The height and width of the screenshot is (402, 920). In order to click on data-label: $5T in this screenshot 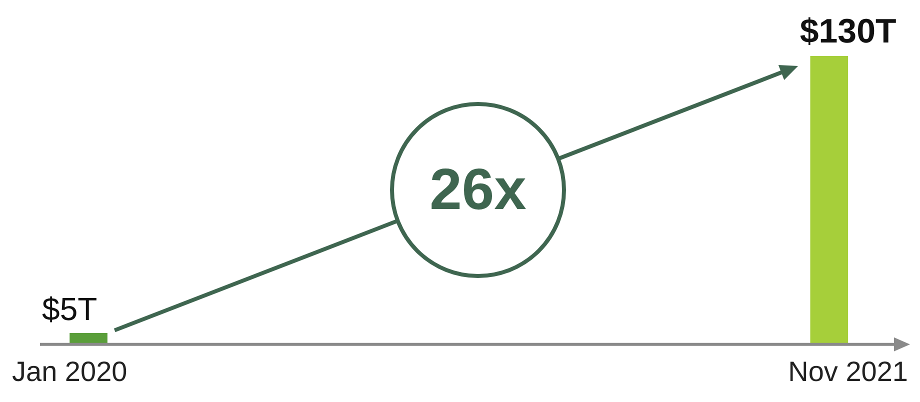, I will do `click(70, 309)`.